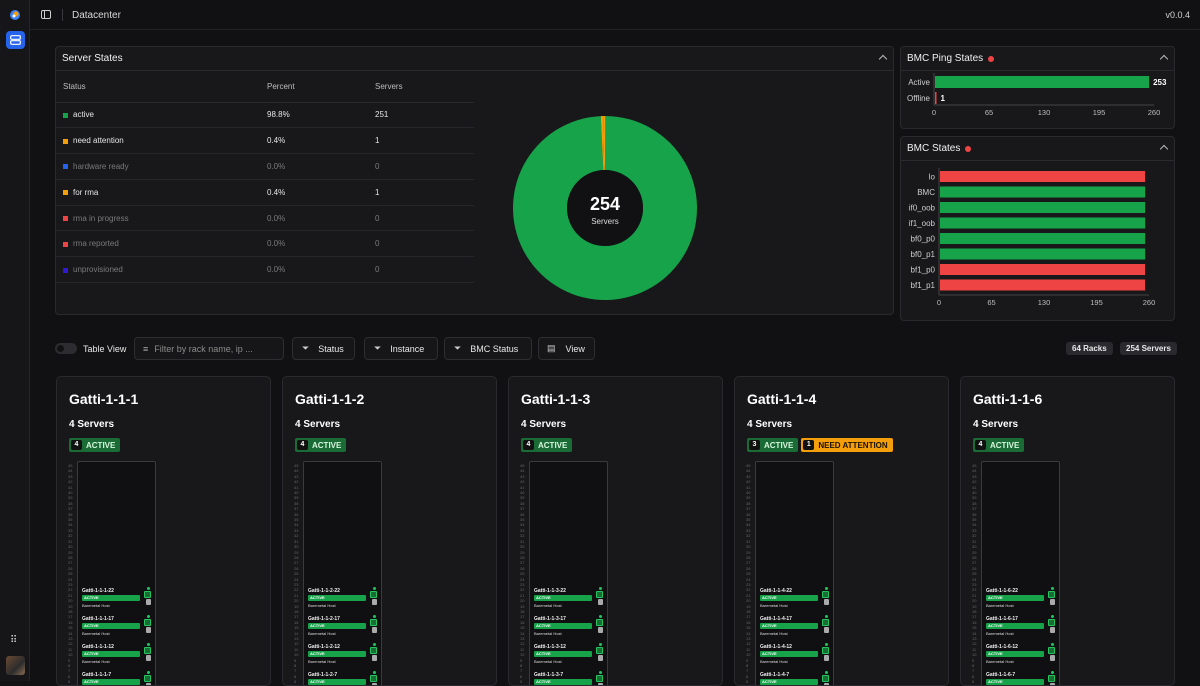  What do you see at coordinates (116, 678) in the screenshot?
I see `server-slot: Gatti-1-1-1-7 ACTIVE Baremetal Host` at bounding box center [116, 678].